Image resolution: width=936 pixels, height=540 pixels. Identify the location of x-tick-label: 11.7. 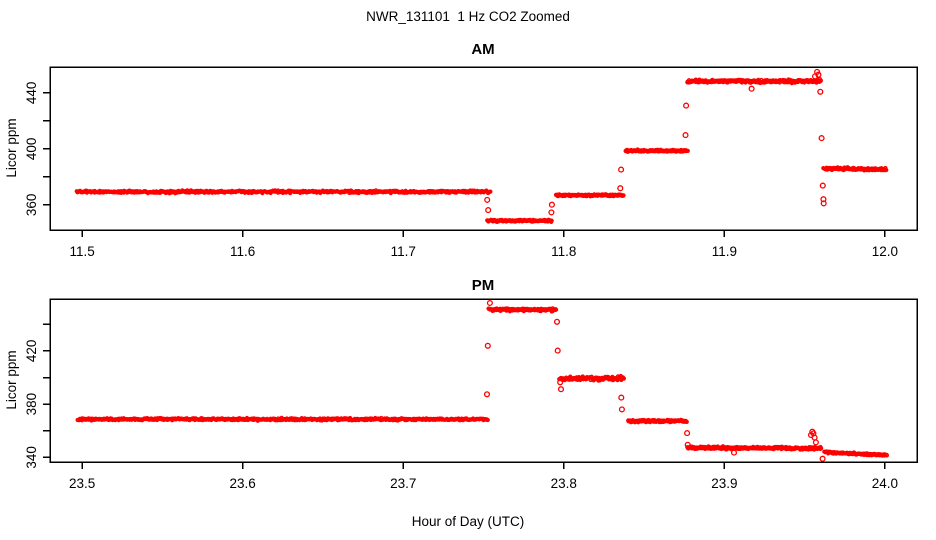
(403, 251).